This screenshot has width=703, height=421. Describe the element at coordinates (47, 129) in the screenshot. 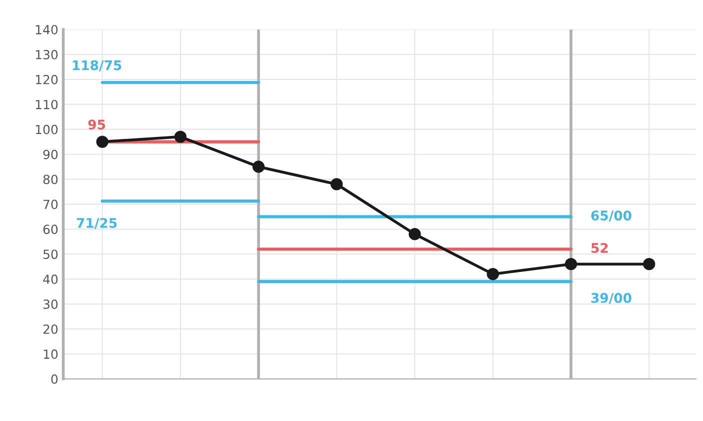

I see `y-tick-label: 100` at that location.